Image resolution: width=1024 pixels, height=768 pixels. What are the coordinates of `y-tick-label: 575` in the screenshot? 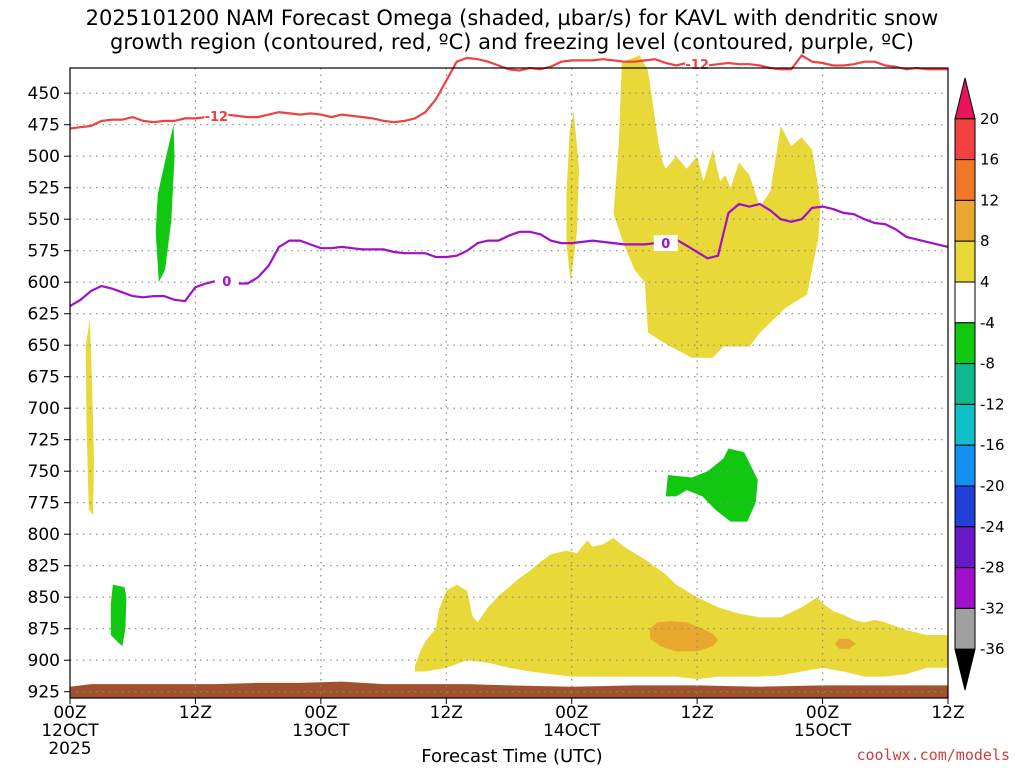 It's located at (44, 252).